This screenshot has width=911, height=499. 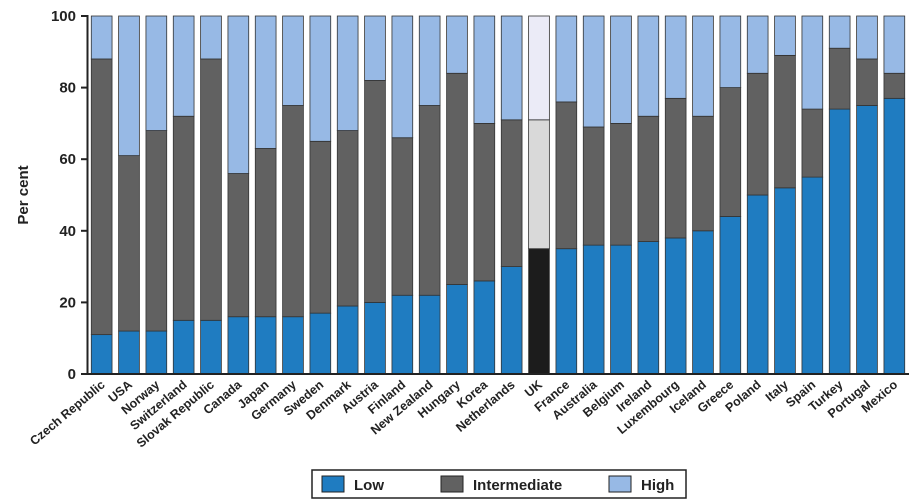 What do you see at coordinates (657, 485) in the screenshot?
I see `legend-label-high: High` at bounding box center [657, 485].